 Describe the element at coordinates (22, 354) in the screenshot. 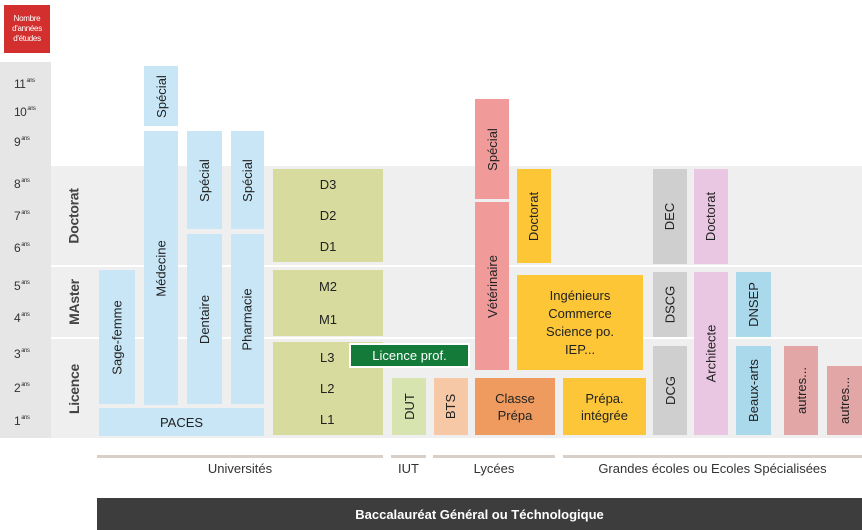

I see `year-3-label: 3ans` at that location.